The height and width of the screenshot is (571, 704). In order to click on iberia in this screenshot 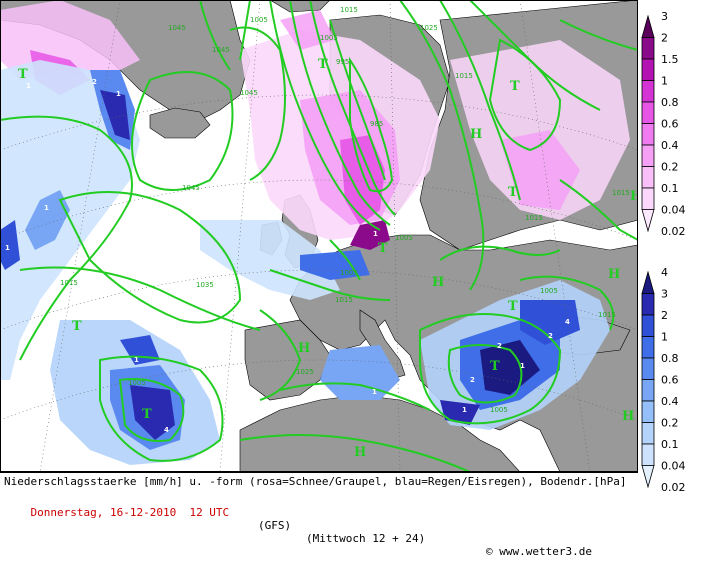, I will do `click(287, 360)`.